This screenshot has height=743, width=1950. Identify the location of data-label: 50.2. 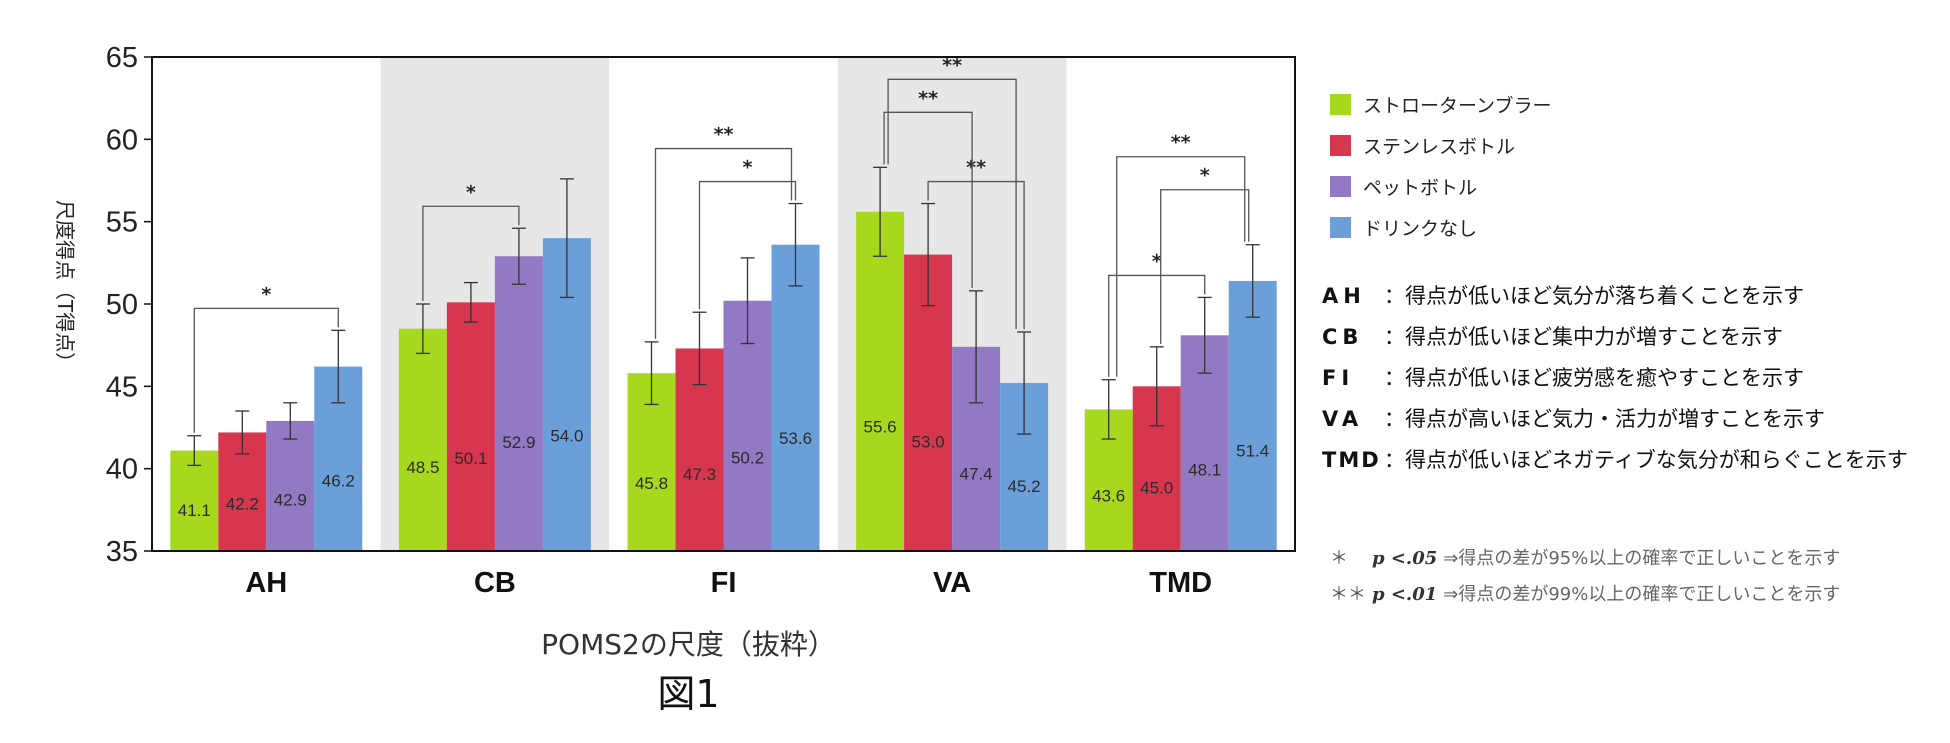
(747, 457).